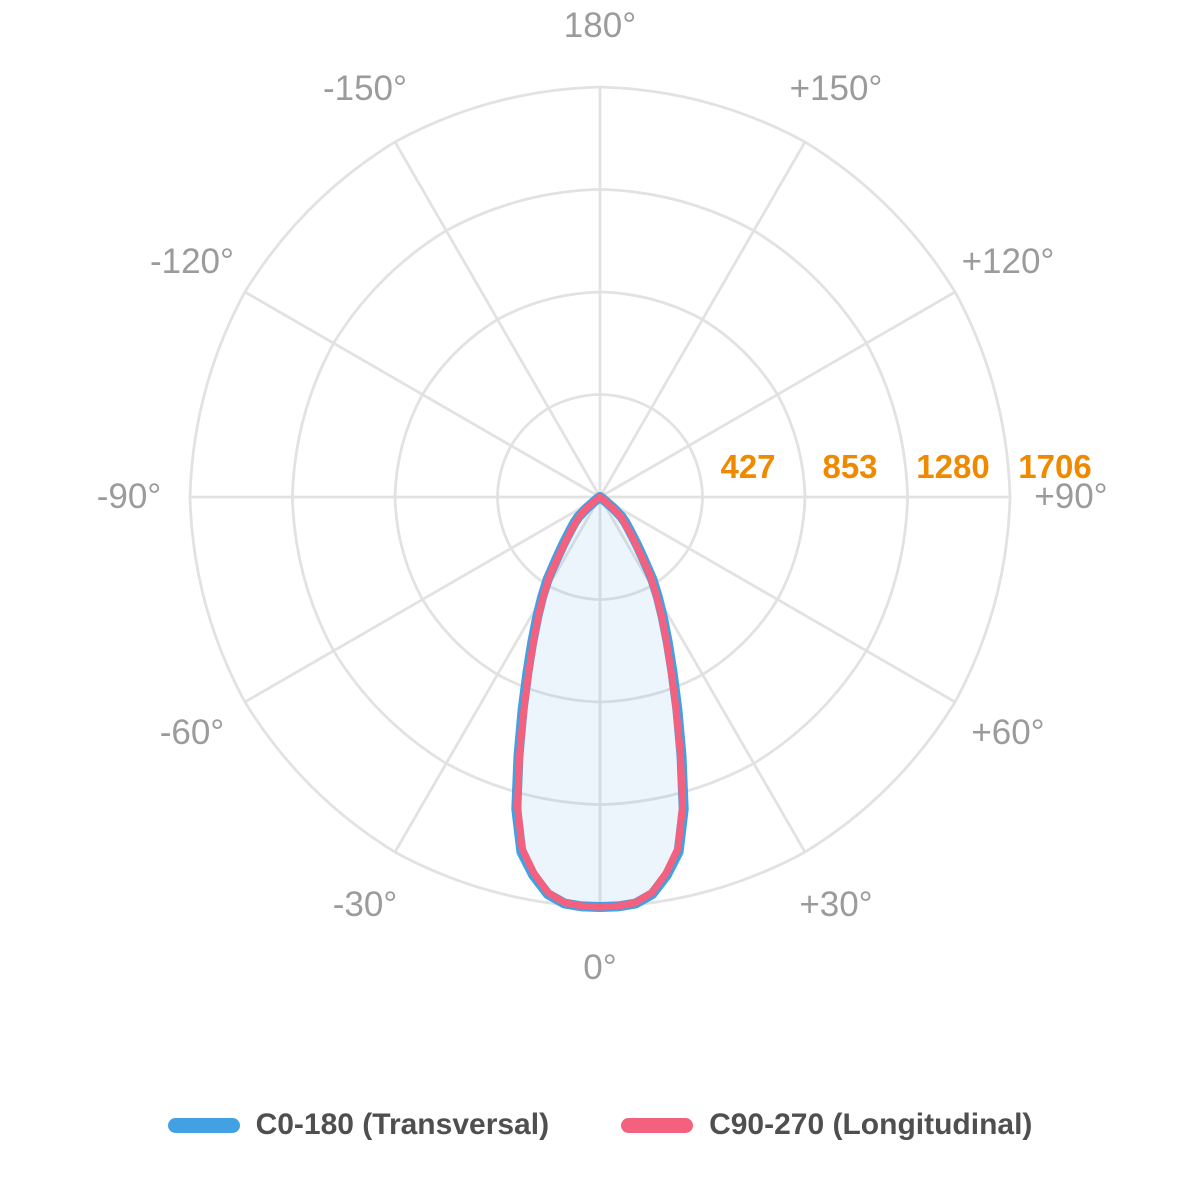 The image size is (1200, 1200). I want to click on angle-label--150: -150°, so click(365, 88).